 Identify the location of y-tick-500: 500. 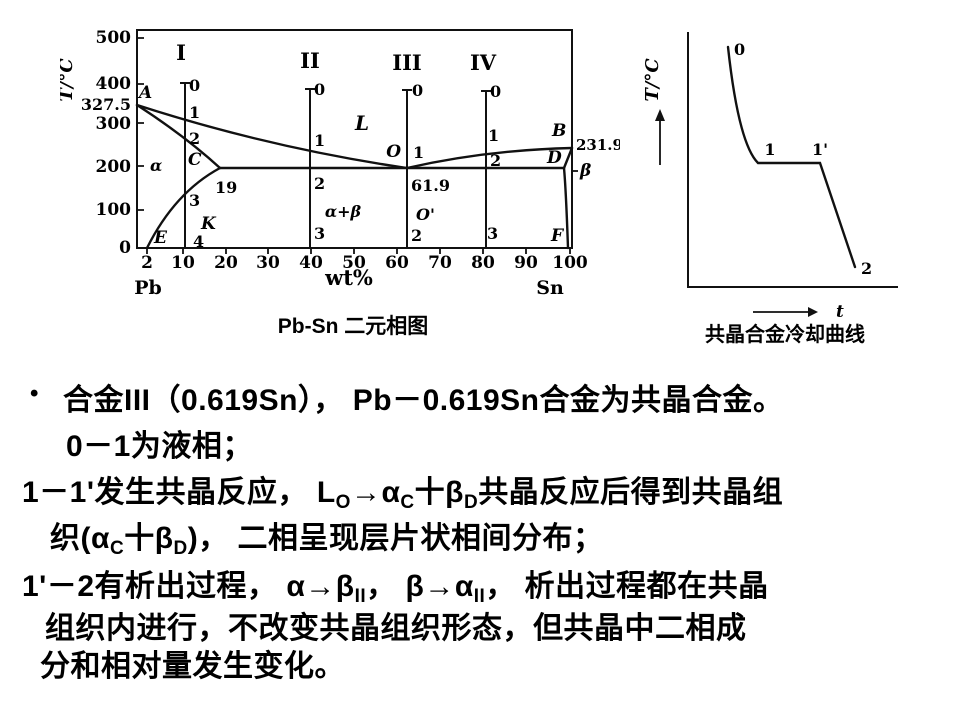
(114, 38).